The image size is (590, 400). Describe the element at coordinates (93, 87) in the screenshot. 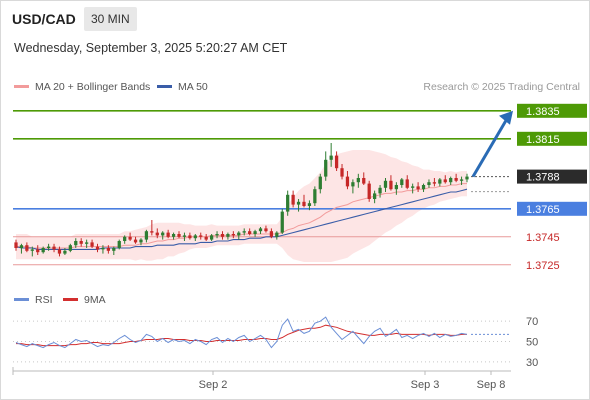

I see `legend-ma20-label: MA 20 + Bollinger Bands` at that location.